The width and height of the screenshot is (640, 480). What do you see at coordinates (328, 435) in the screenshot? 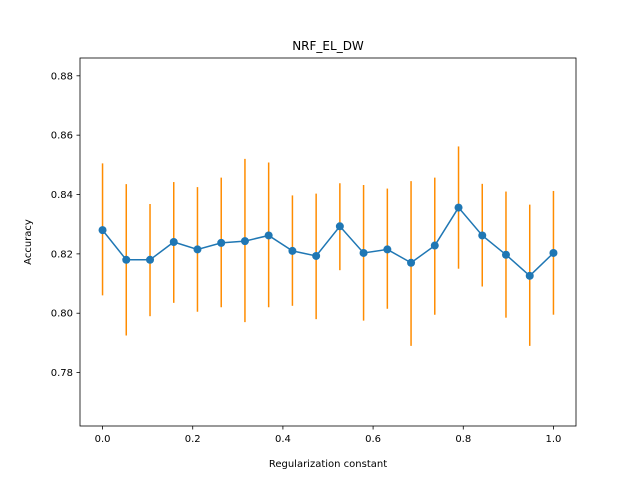
I see `x-axis-ticks: 0.0 0.2 0.4 0.6 0.8 1.0` at bounding box center [328, 435].